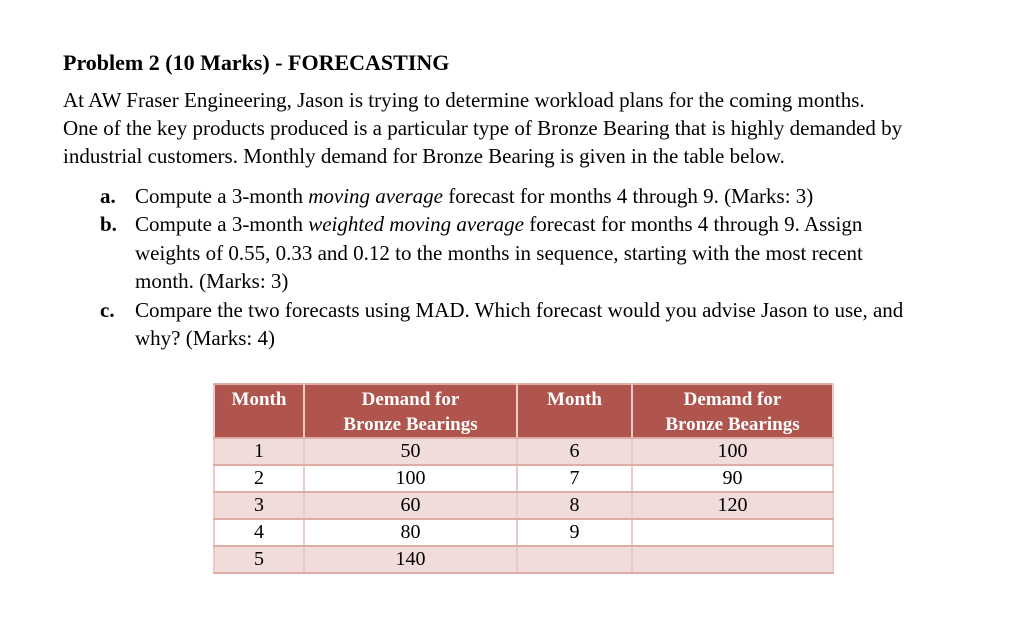 The image size is (1024, 626). Describe the element at coordinates (410, 451) in the screenshot. I see `table-cell: 50` at that location.